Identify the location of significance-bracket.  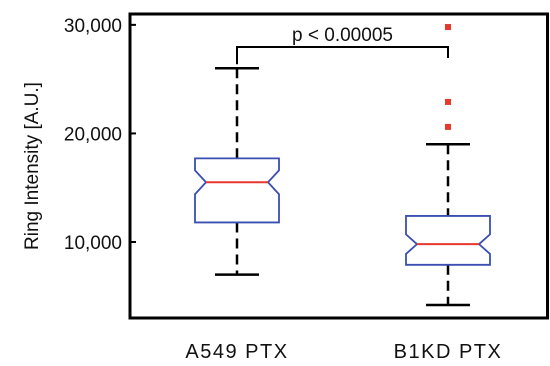
(342, 55).